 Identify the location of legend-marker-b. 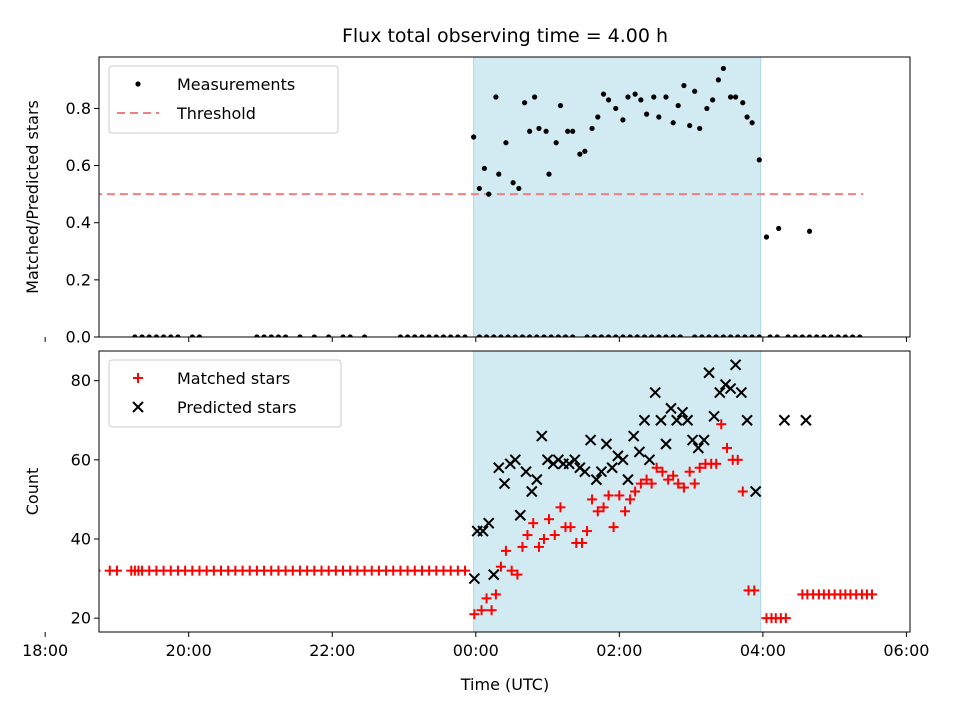
(138, 407).